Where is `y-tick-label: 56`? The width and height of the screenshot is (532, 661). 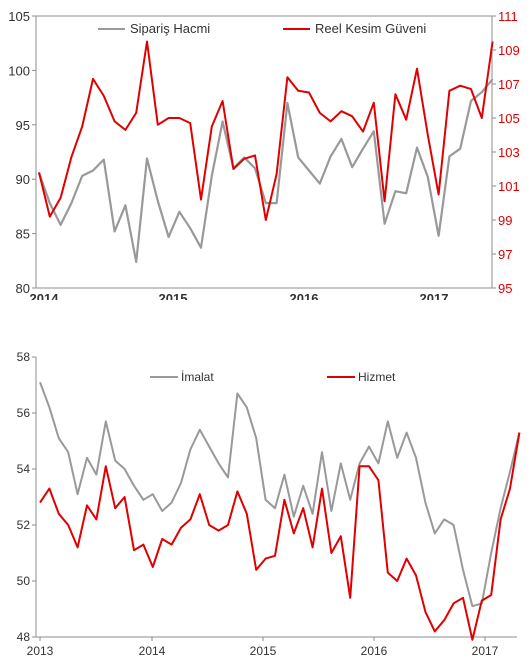
y-tick-label: 56 is located at coordinates (24, 413).